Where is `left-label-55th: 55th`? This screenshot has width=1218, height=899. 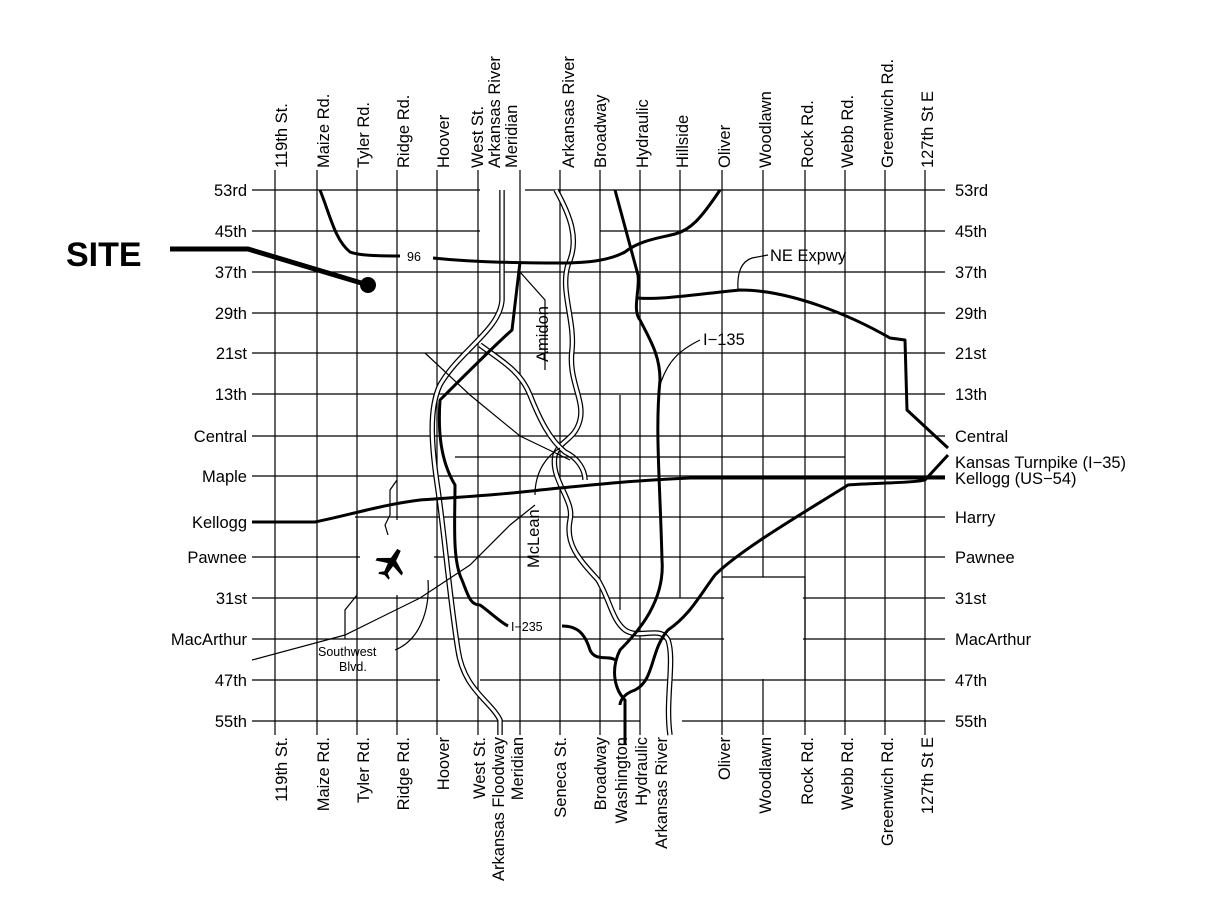
left-label-55th: 55th is located at coordinates (231, 722).